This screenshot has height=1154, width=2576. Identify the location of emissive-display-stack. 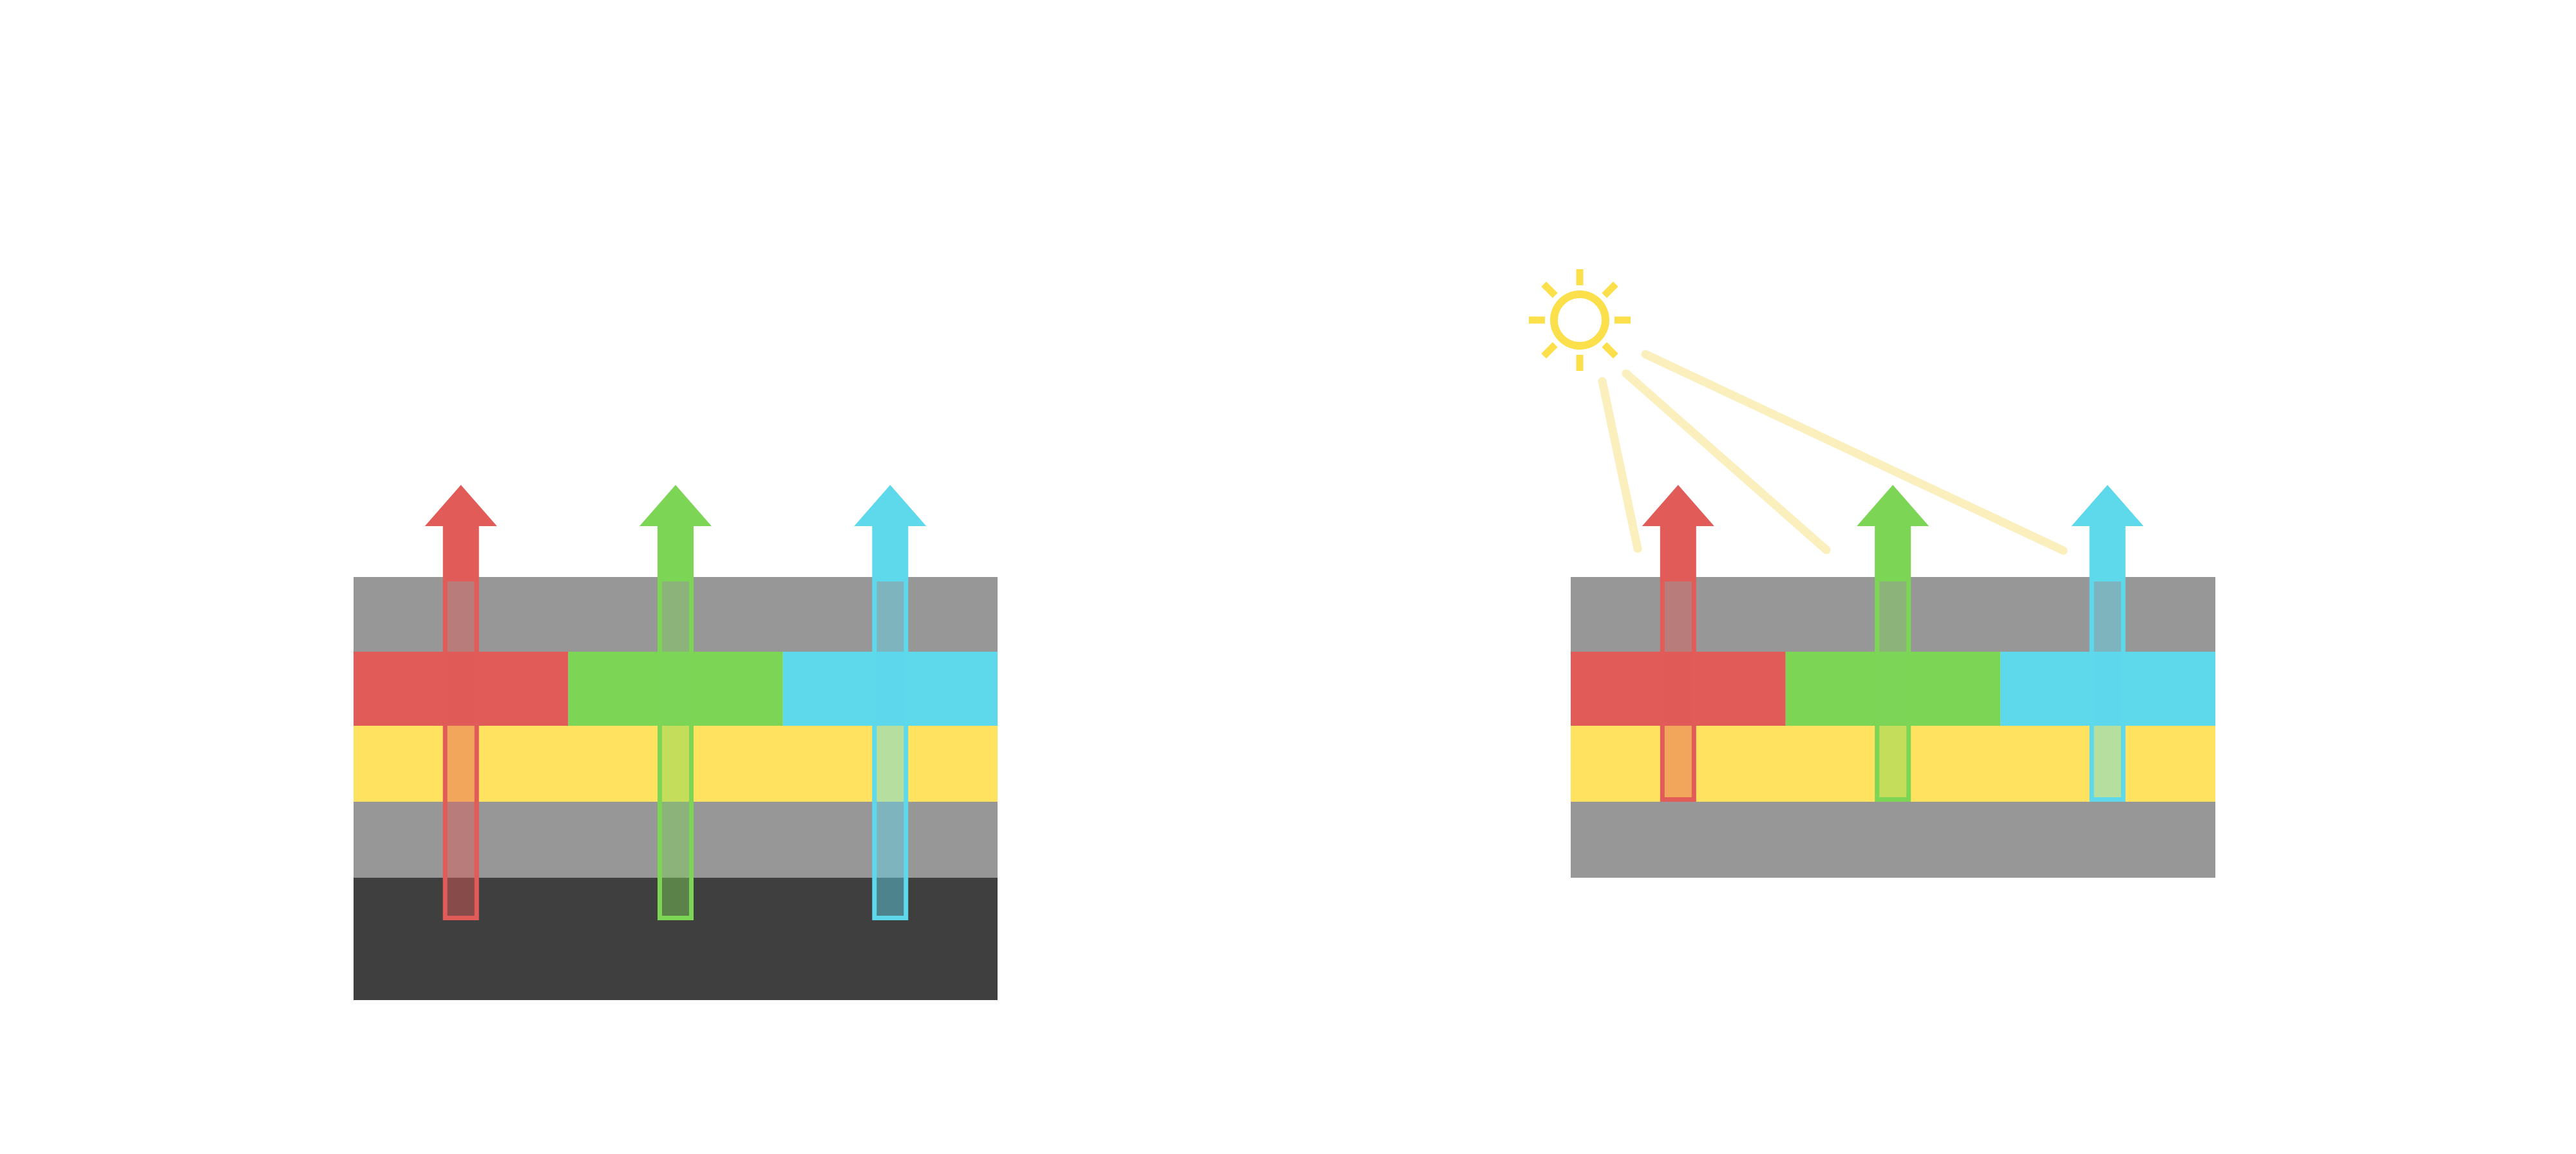
(676, 743).